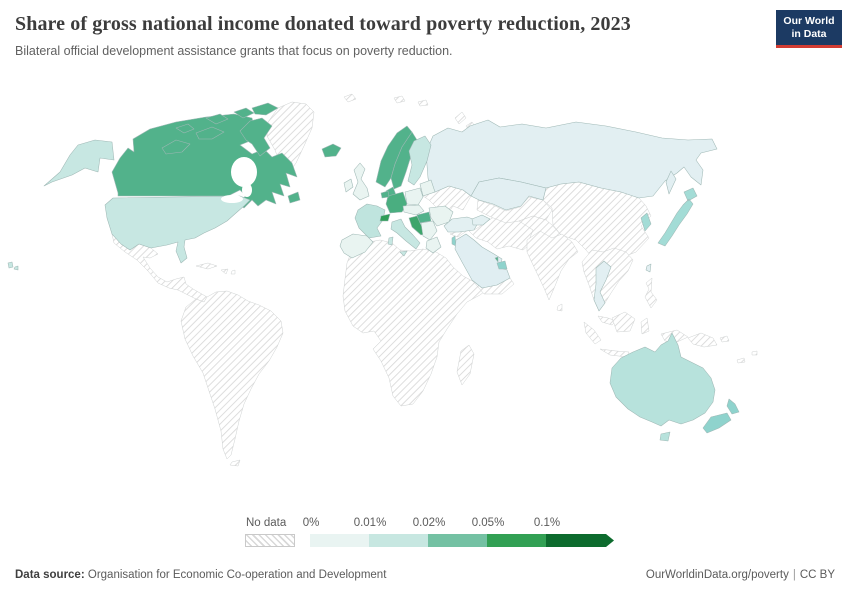 The image size is (850, 600). I want to click on region-philippines, so click(651, 293).